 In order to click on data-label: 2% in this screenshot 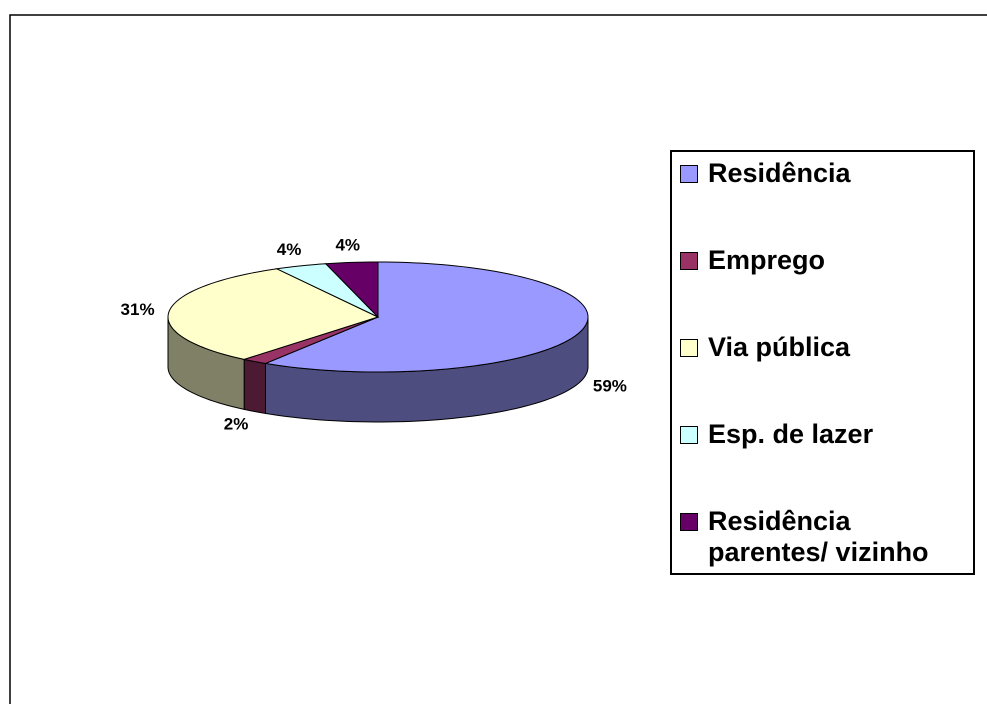, I will do `click(236, 423)`.